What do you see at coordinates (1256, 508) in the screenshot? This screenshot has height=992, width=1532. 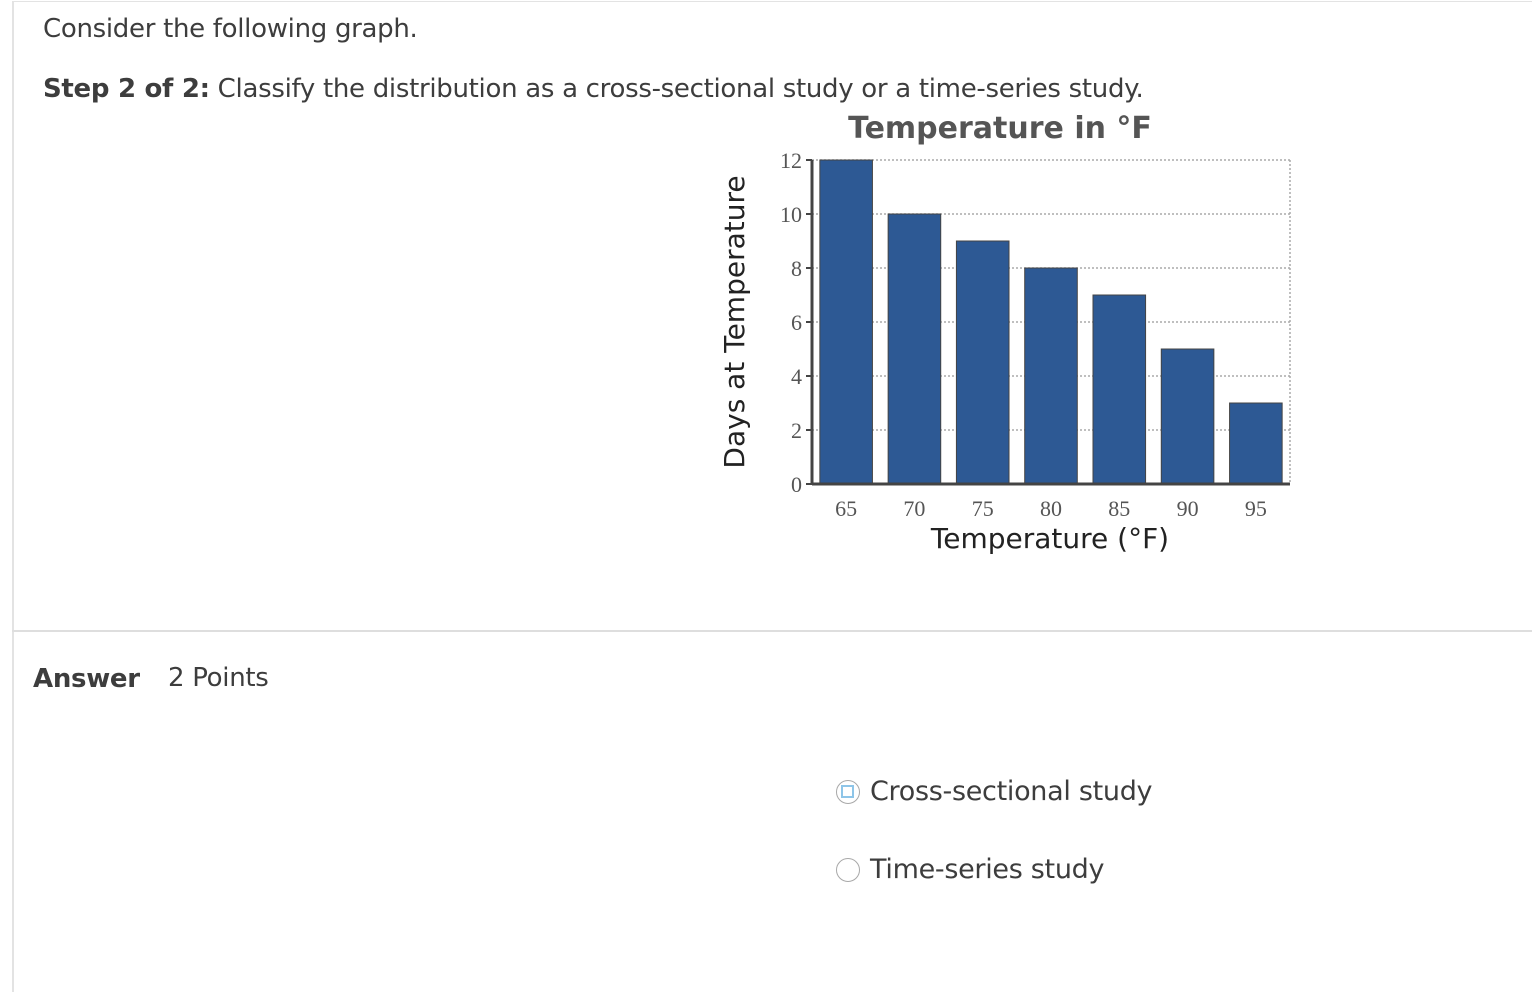 I see `x-tick-label: 95` at bounding box center [1256, 508].